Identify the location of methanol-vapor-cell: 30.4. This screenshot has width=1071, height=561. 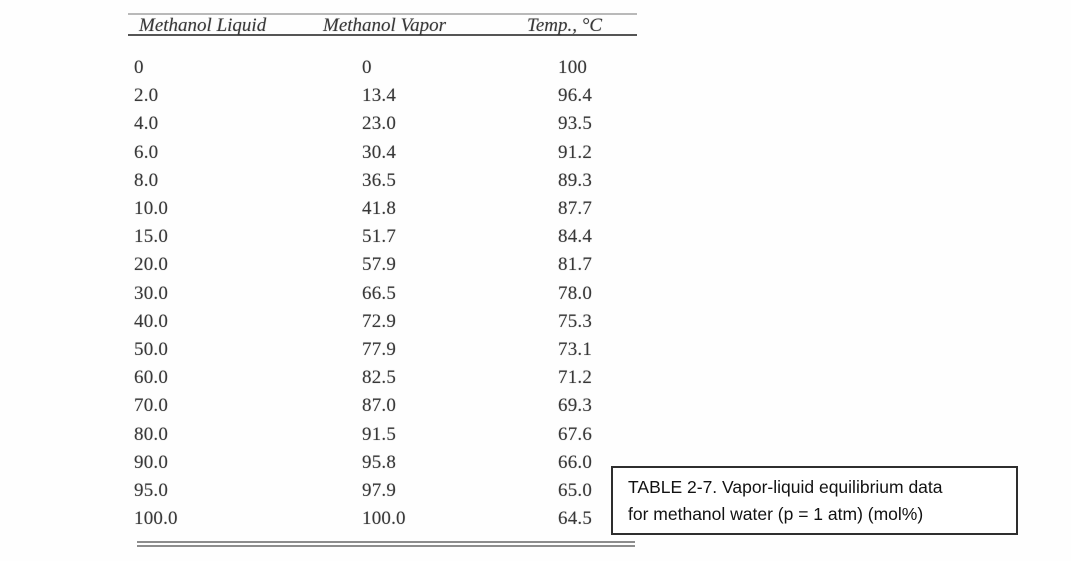
(379, 152).